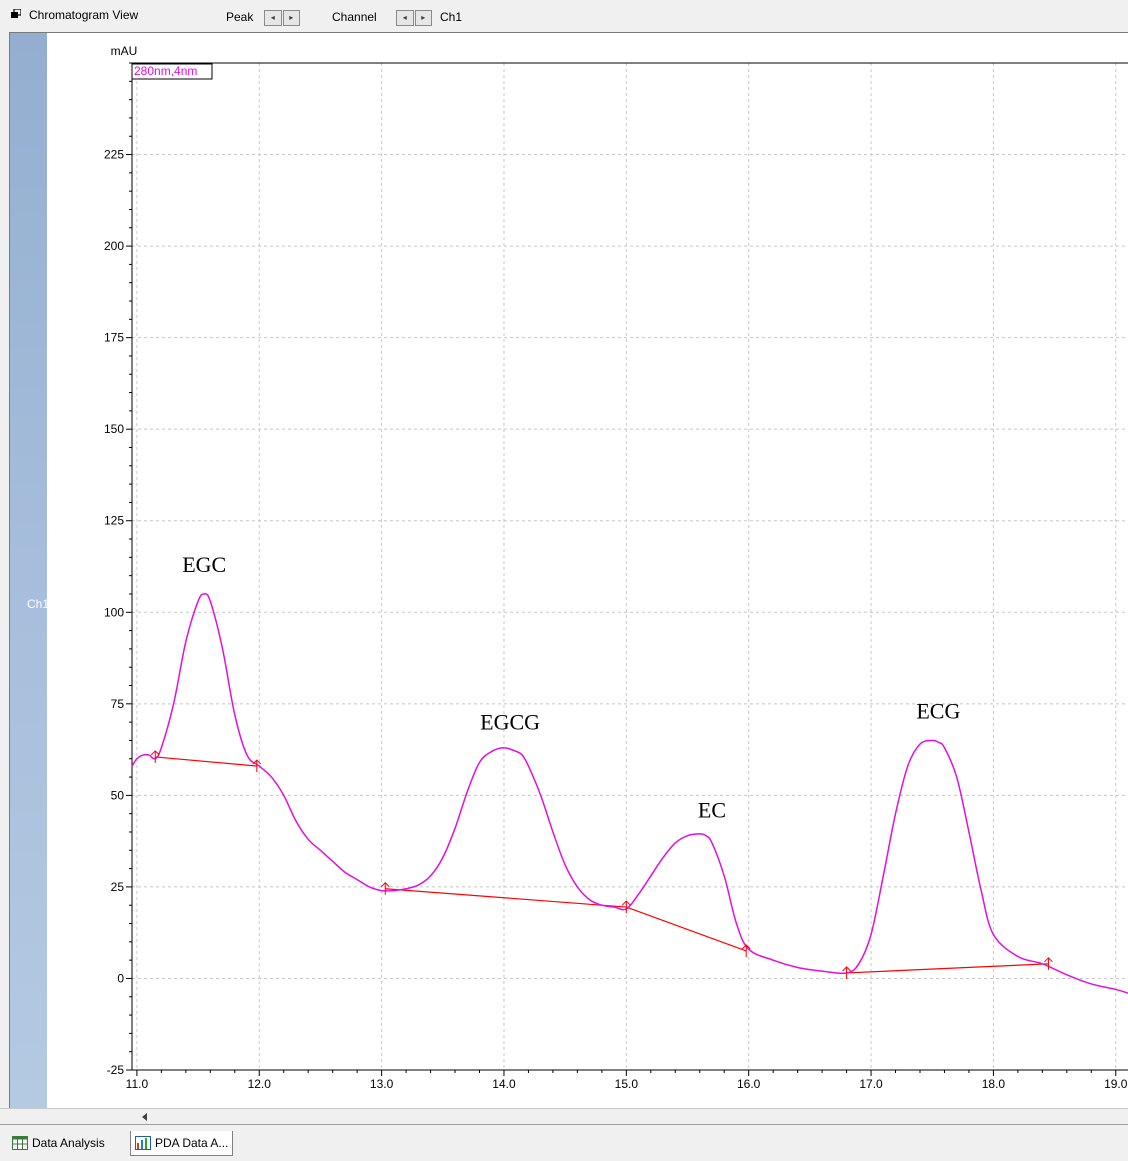 Image resolution: width=1128 pixels, height=1161 pixels. Describe the element at coordinates (114, 338) in the screenshot. I see `y-tick-label: 175` at that location.